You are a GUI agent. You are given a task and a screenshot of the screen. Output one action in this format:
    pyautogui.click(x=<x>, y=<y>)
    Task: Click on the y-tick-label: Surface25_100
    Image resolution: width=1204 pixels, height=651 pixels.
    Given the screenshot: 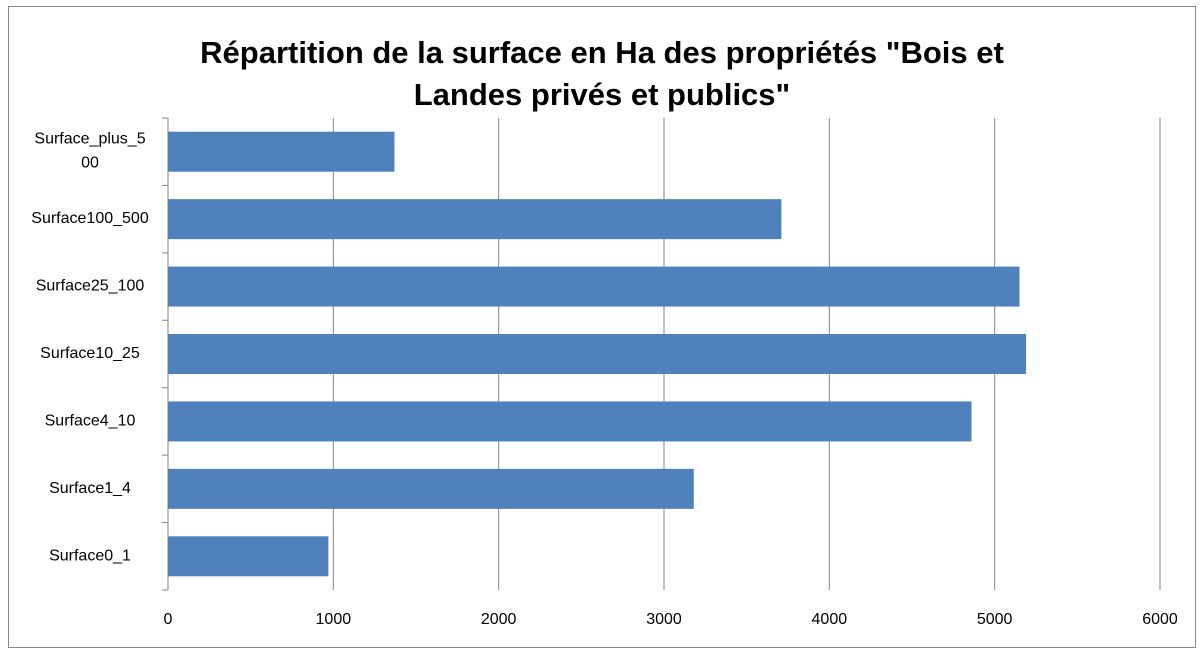 What is the action you would take?
    pyautogui.click(x=90, y=286)
    